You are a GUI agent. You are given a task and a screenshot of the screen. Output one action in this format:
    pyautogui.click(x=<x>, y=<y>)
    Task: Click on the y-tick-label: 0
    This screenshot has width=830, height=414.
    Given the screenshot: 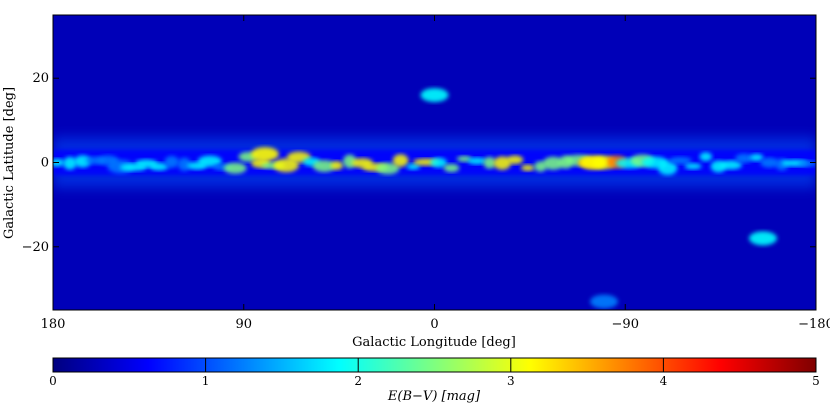 What is the action you would take?
    pyautogui.click(x=45, y=163)
    